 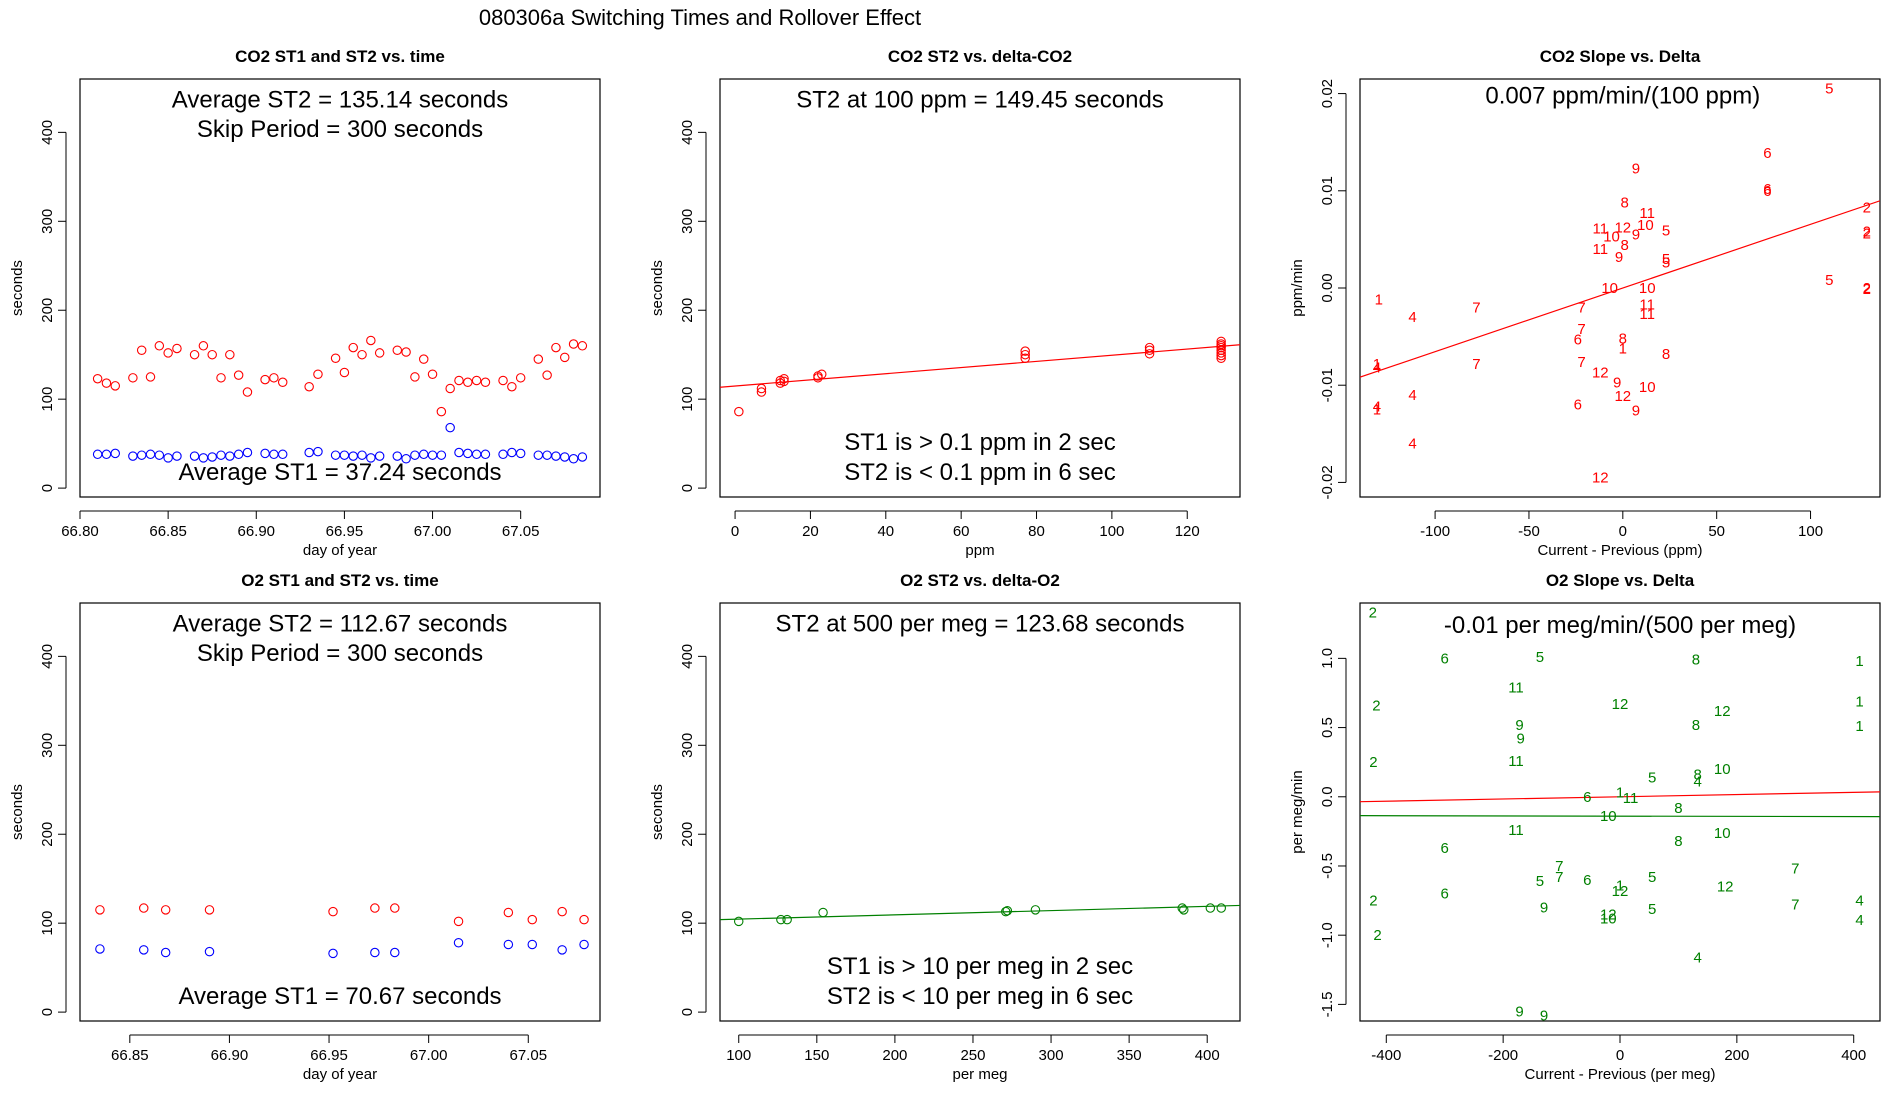 What do you see at coordinates (1608, 816) in the screenshot?
I see `data-point-label: 10` at bounding box center [1608, 816].